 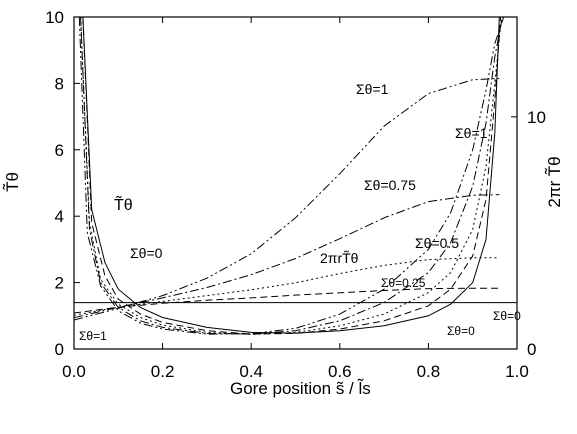 What do you see at coordinates (536, 117) in the screenshot?
I see `y-right-tick-label: 10` at bounding box center [536, 117].